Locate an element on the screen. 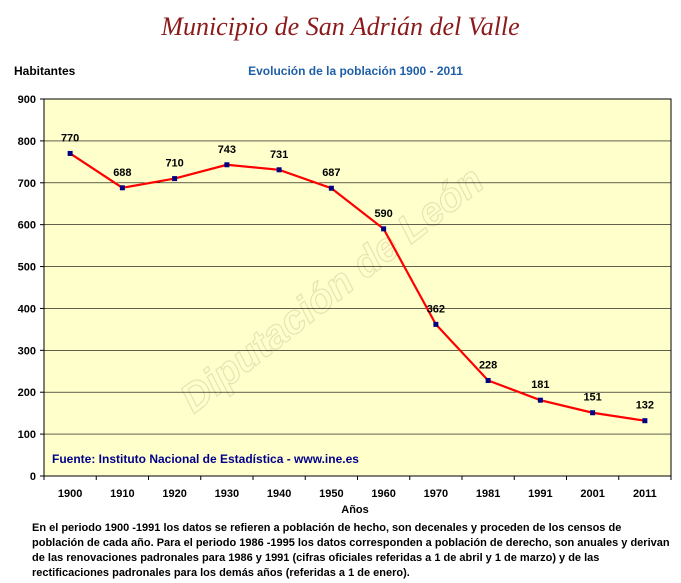 The width and height of the screenshot is (681, 583). y-tick-label: 100 is located at coordinates (27, 435).